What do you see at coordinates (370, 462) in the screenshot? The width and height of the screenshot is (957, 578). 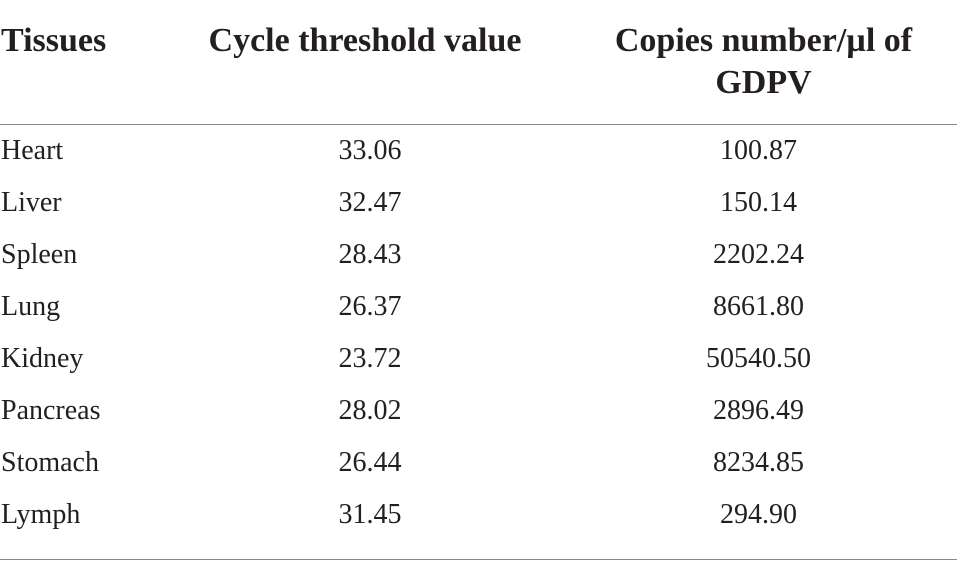 I see `cell-cycle-threshold: 26.44` at bounding box center [370, 462].